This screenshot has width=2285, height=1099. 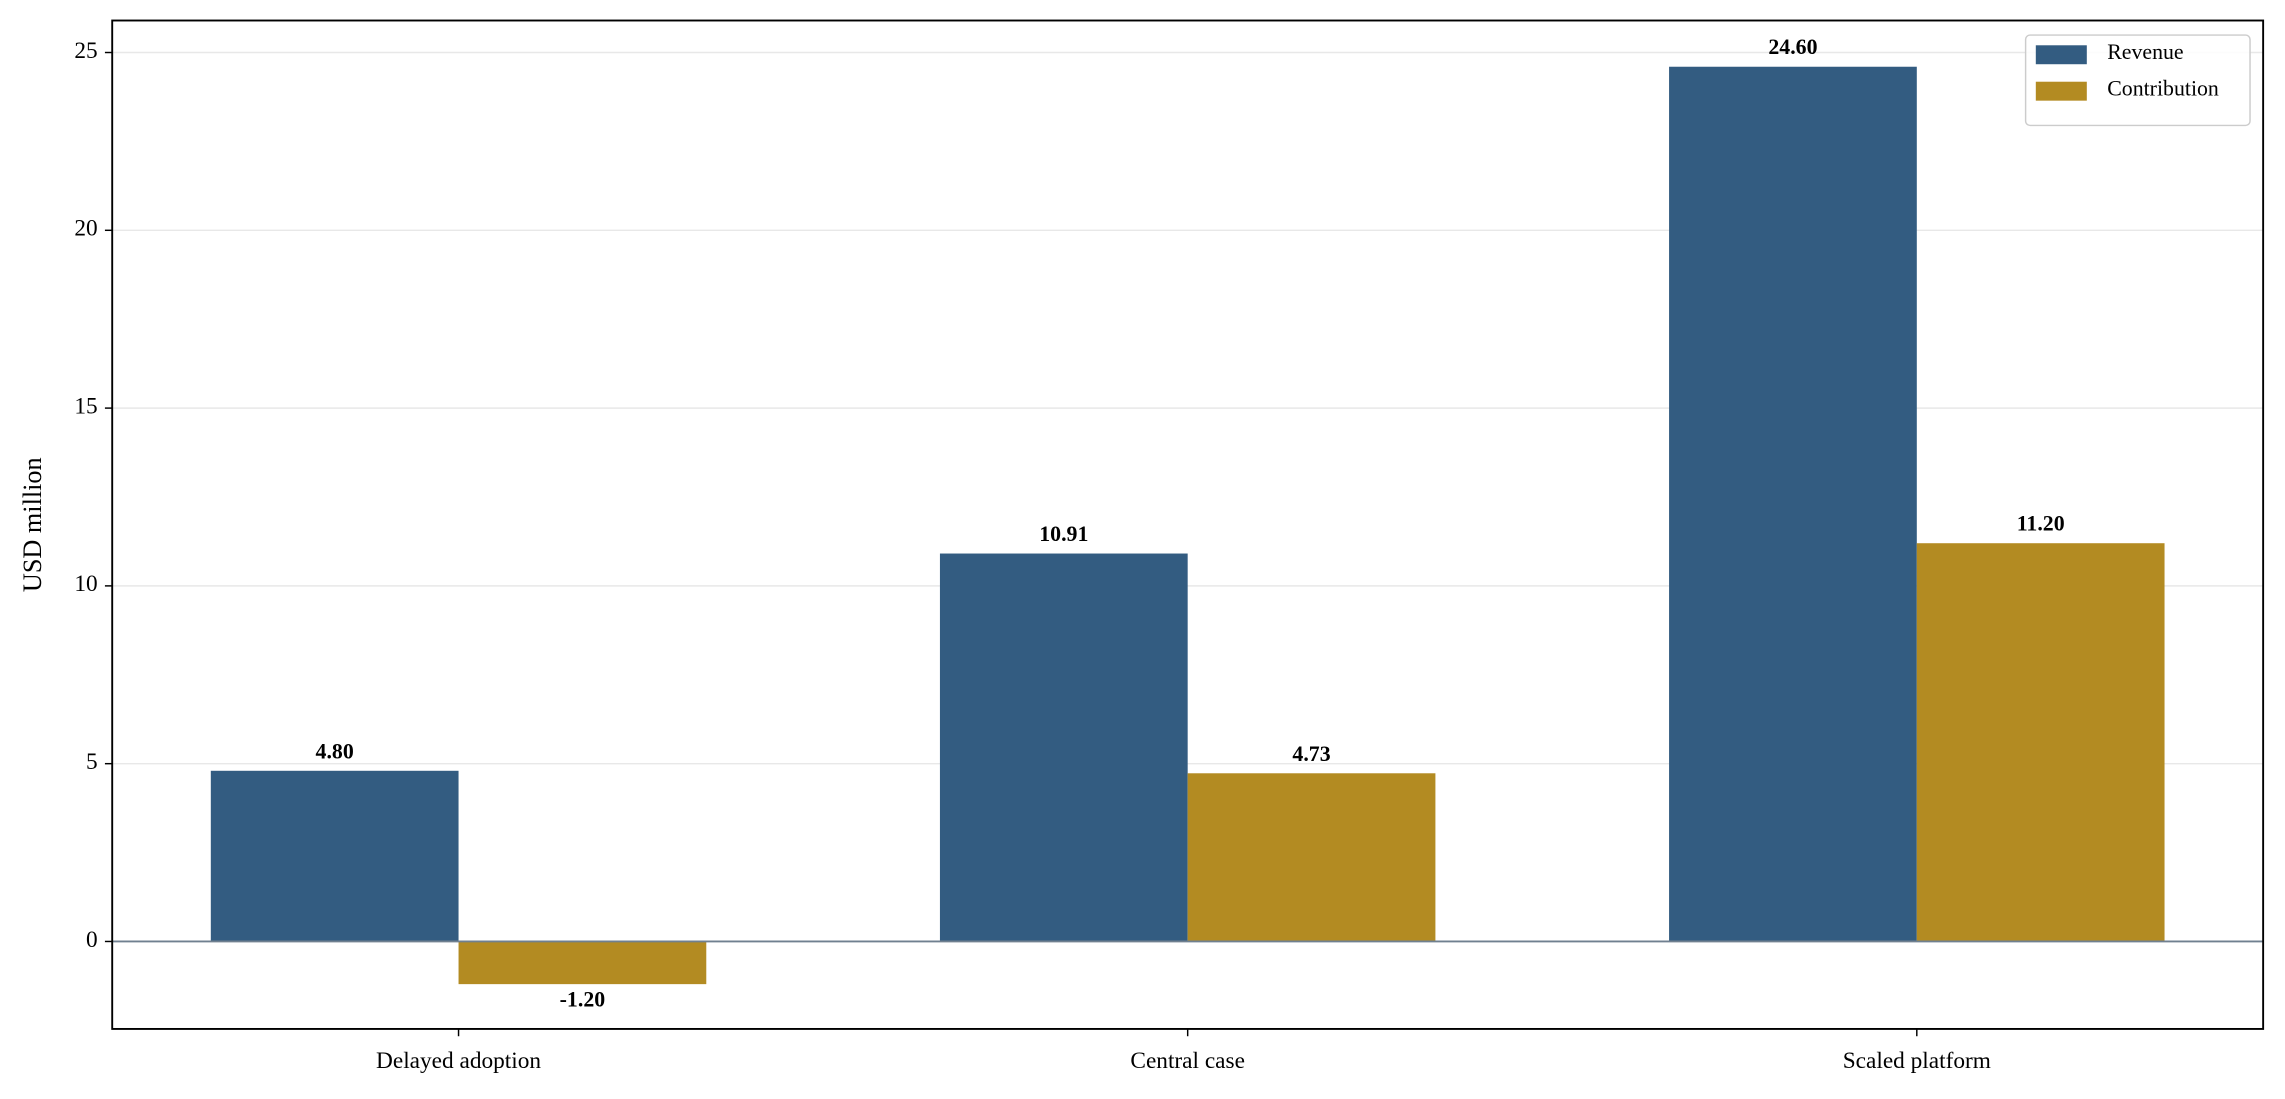 What do you see at coordinates (85, 51) in the screenshot?
I see `y-tick-label: 25` at bounding box center [85, 51].